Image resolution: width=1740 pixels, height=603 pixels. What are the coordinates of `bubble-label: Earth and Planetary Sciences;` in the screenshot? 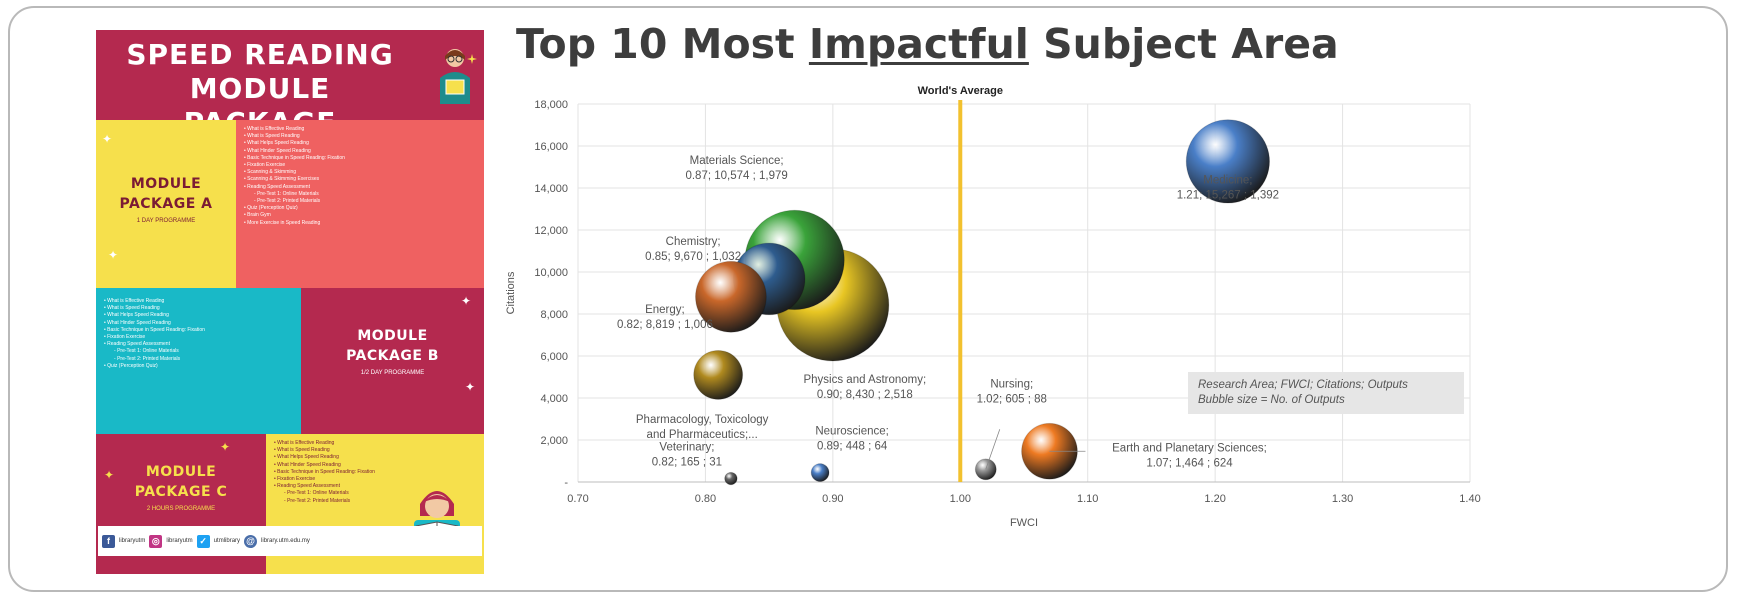 It's located at (1189, 448).